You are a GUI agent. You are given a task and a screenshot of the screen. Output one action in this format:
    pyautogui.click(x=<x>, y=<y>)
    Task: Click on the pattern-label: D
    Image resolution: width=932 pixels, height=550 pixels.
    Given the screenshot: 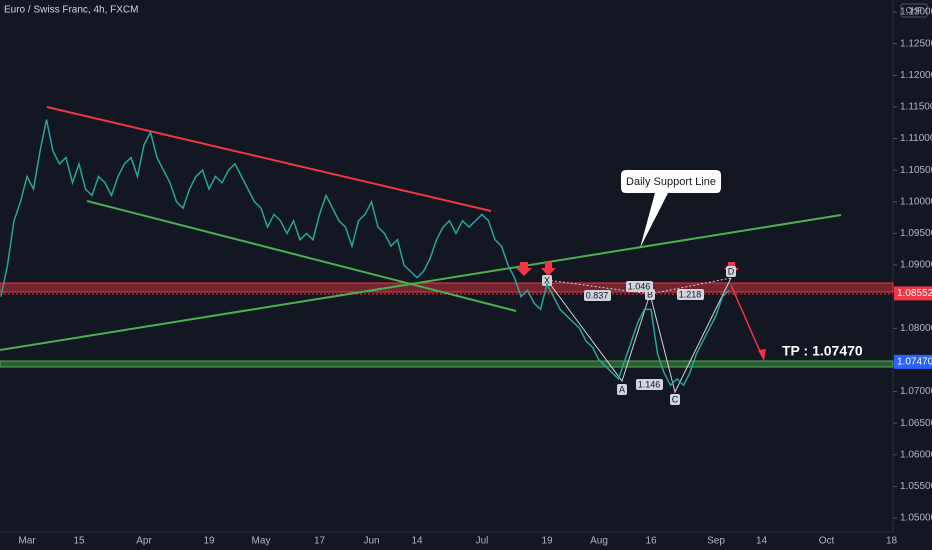 What is the action you would take?
    pyautogui.click(x=731, y=271)
    